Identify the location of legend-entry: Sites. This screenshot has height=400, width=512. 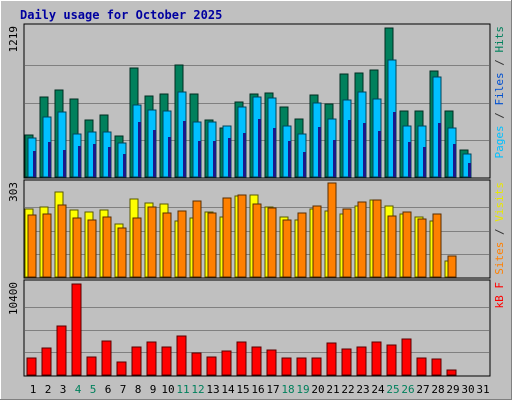
(499, 258).